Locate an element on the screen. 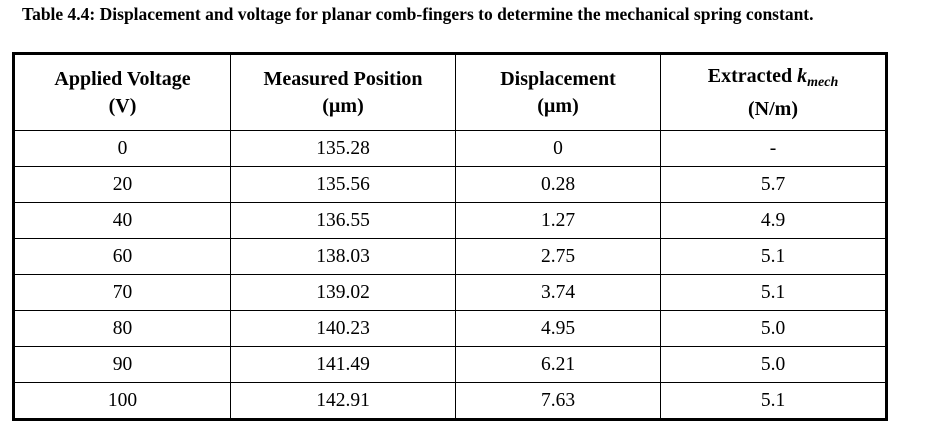 This screenshot has height=440, width=947. header-unit: (N/m) is located at coordinates (773, 108).